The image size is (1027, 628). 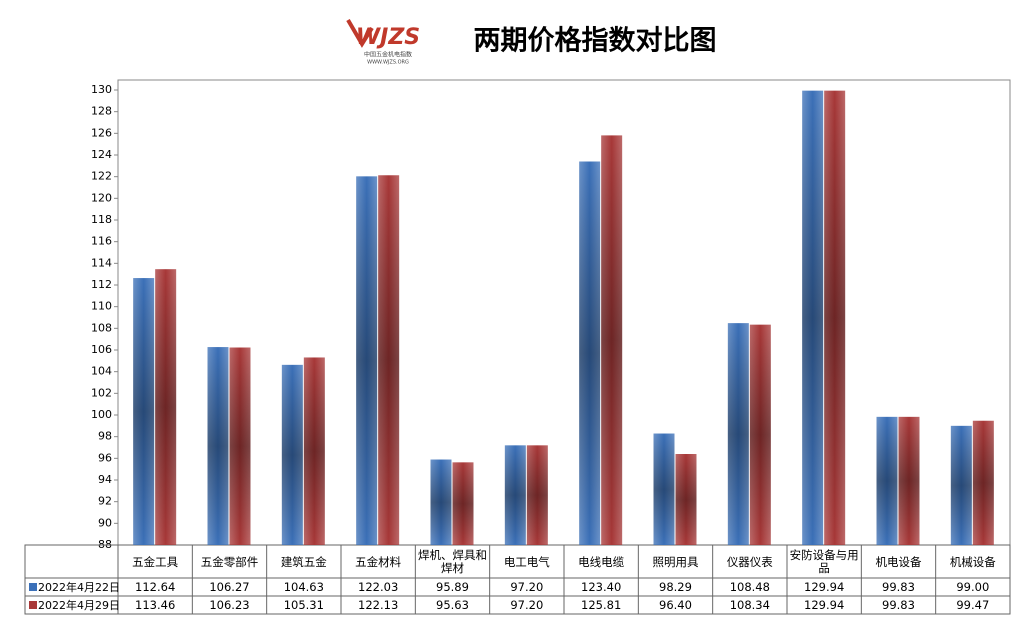 What do you see at coordinates (595, 41) in the screenshot?
I see `chart-title: 两期价格指数对比图` at bounding box center [595, 41].